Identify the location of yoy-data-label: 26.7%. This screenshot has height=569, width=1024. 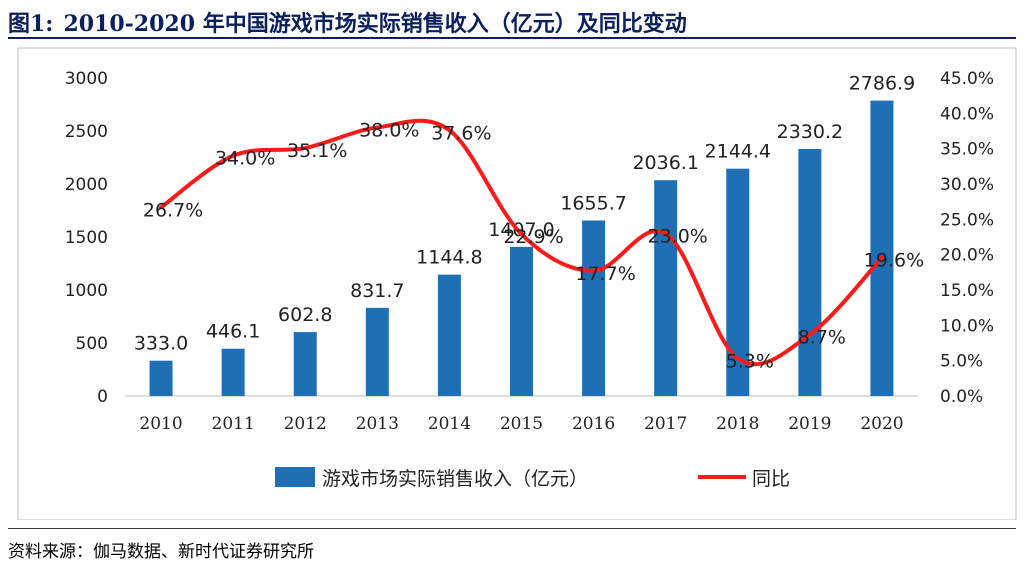
(173, 210).